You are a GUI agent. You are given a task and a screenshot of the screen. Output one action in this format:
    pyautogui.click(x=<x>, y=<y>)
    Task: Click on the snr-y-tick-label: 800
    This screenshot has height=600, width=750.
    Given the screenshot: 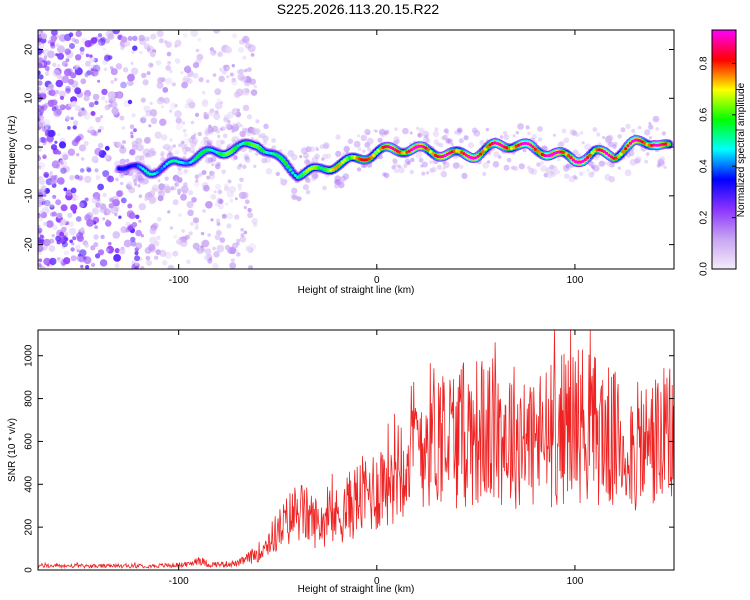 What is the action you would take?
    pyautogui.click(x=29, y=398)
    